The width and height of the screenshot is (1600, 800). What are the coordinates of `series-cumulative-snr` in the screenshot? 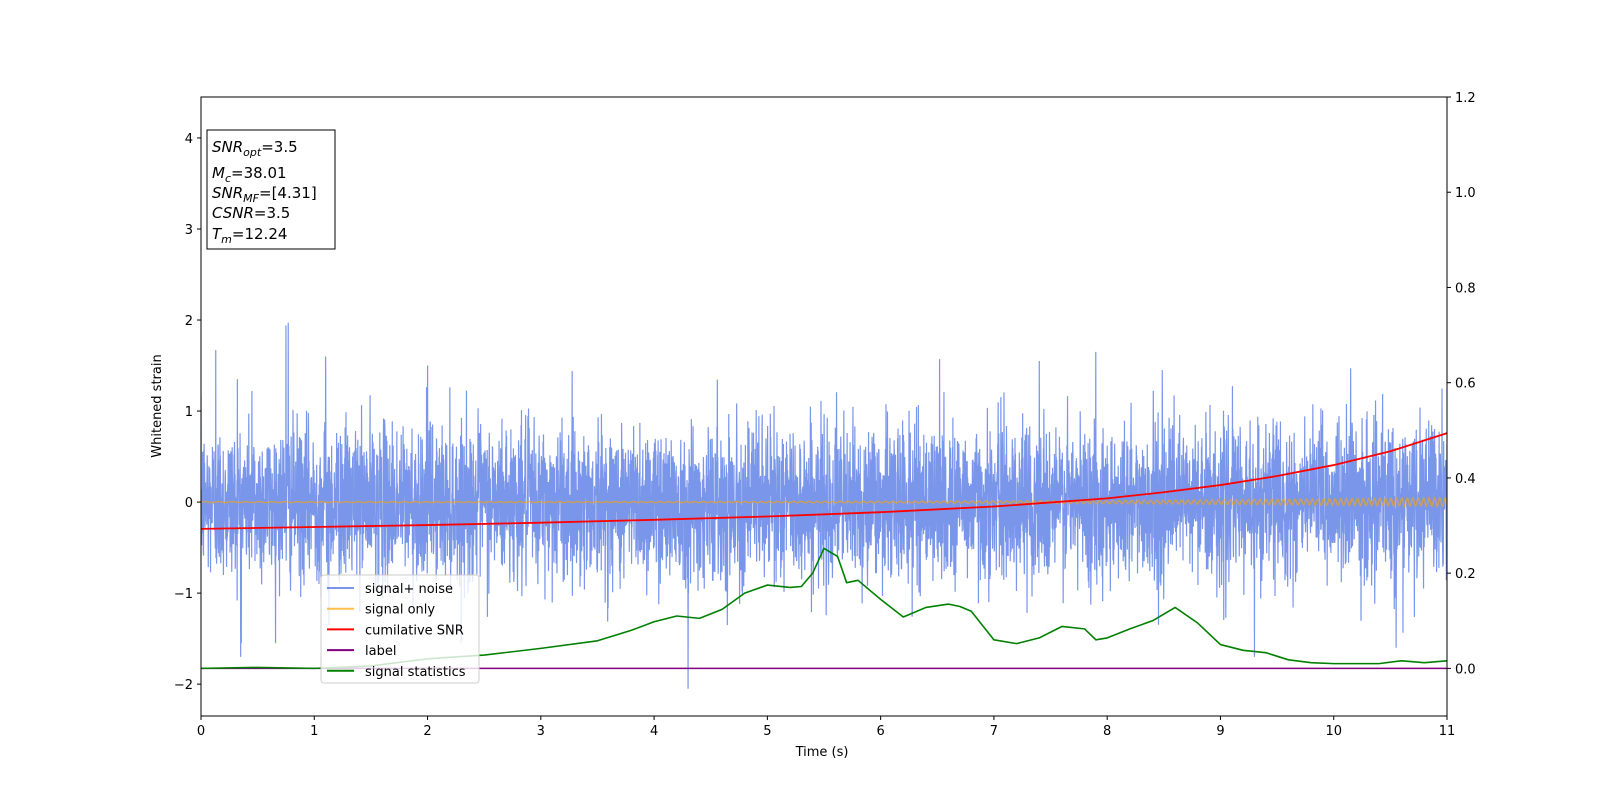 It's located at (824, 481).